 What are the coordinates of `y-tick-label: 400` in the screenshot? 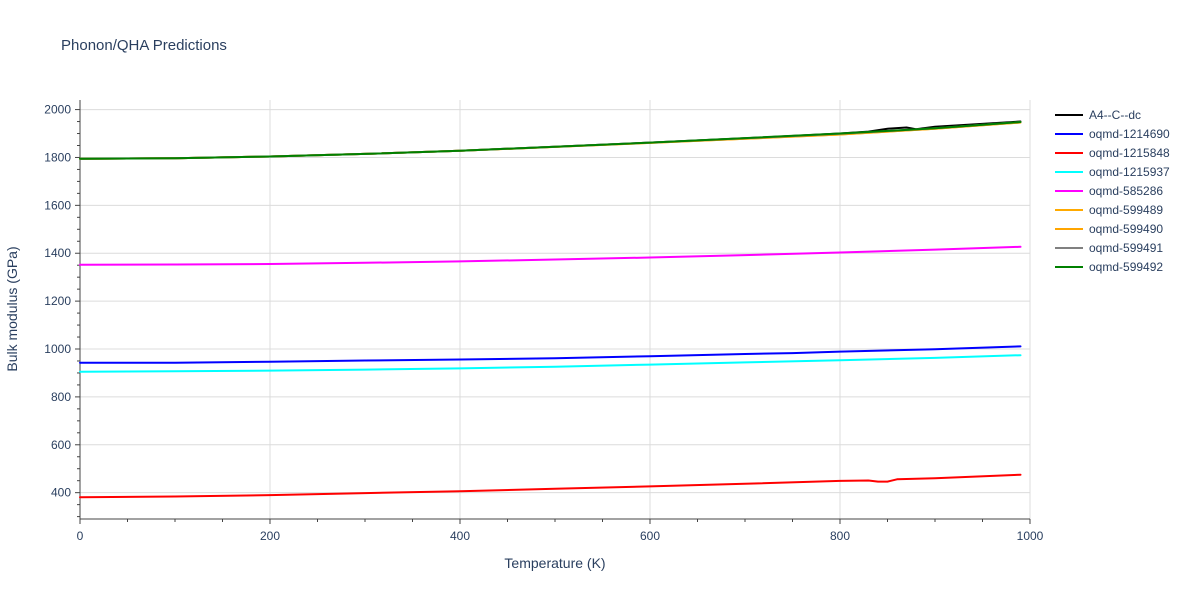 It's located at (61, 493).